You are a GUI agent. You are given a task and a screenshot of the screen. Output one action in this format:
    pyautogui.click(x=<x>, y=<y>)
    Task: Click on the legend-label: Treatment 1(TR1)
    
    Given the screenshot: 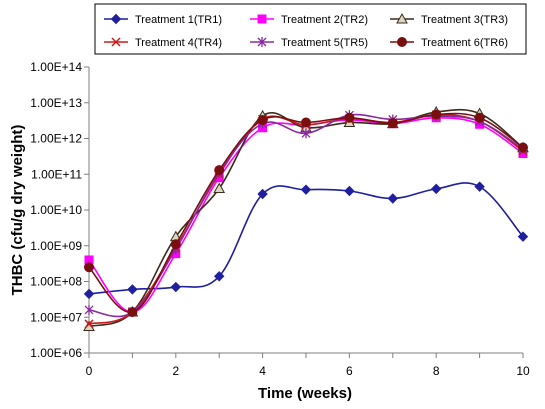 What is the action you would take?
    pyautogui.click(x=178, y=20)
    